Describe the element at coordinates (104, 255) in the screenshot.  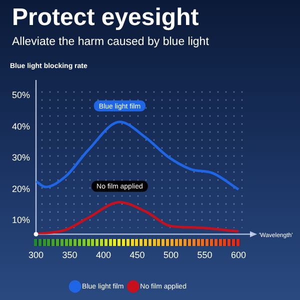
I see `x-tick-label: 400` at that location.